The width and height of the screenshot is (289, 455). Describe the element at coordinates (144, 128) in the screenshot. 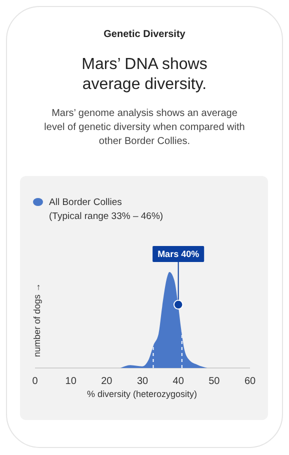

I see `text: Mars’ genome analysis shows an average level of genetic diversity when compared with other Border Collies.` at that location.